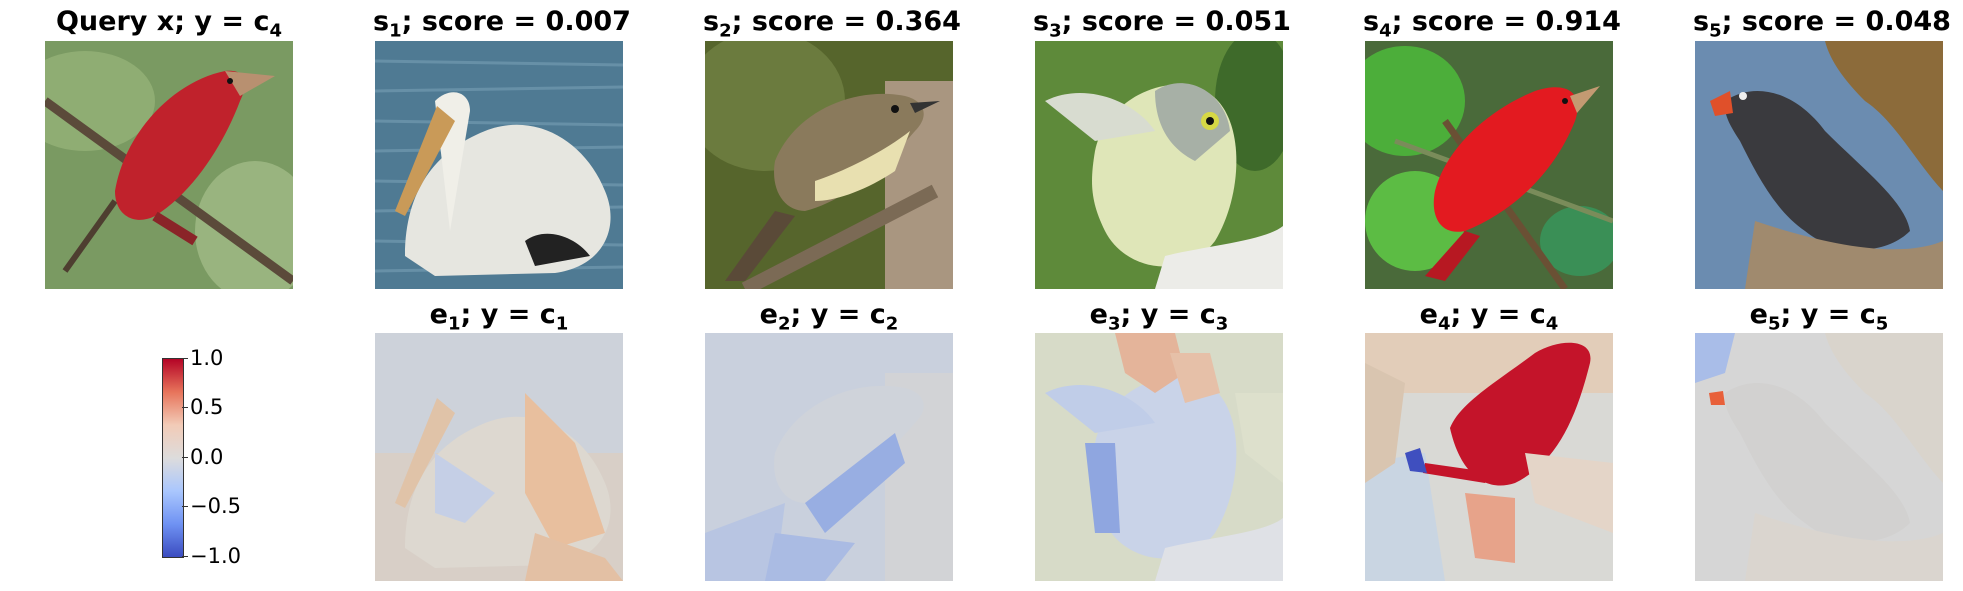  What do you see at coordinates (499, 457) in the screenshot?
I see `e1-map` at bounding box center [499, 457].